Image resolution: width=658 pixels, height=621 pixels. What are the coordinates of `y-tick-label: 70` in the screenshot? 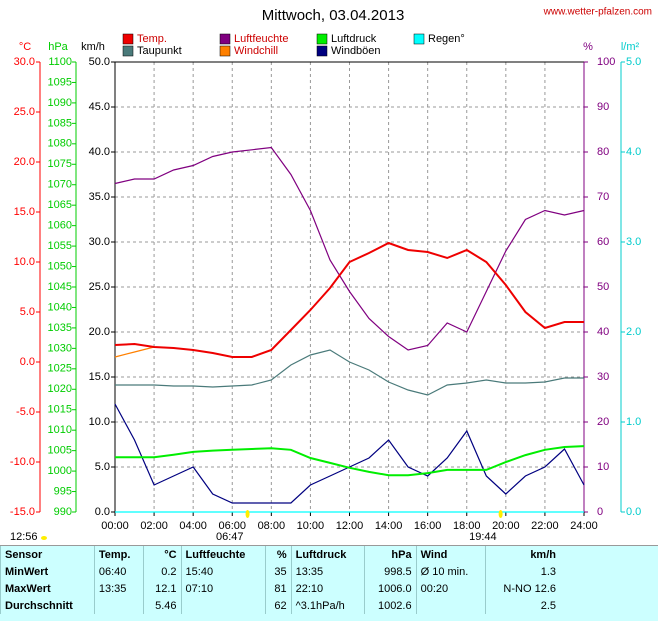 It's located at (603, 197).